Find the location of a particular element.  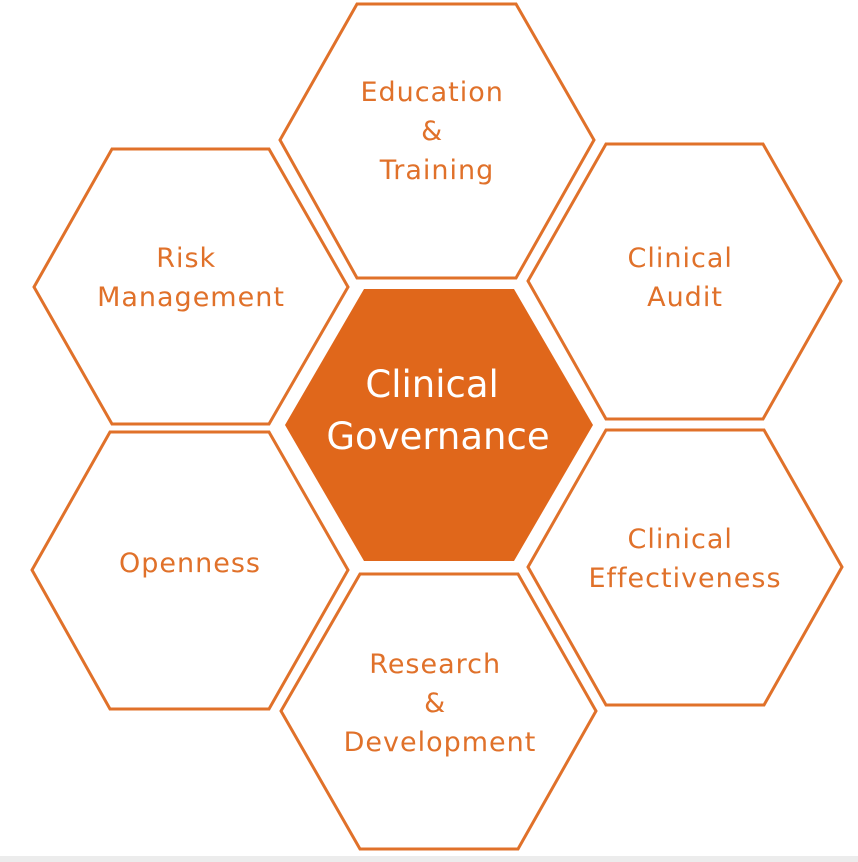

hex-clinical-governance: Clinical Governance is located at coordinates (439, 425).